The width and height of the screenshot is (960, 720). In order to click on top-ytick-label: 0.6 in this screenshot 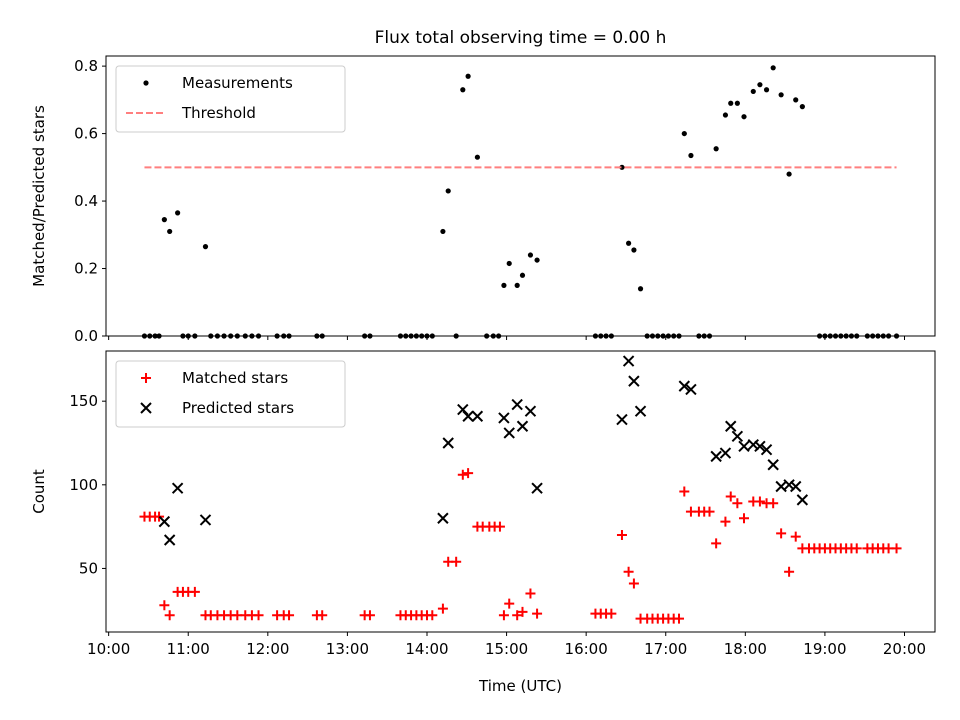, I will do `click(86, 134)`.